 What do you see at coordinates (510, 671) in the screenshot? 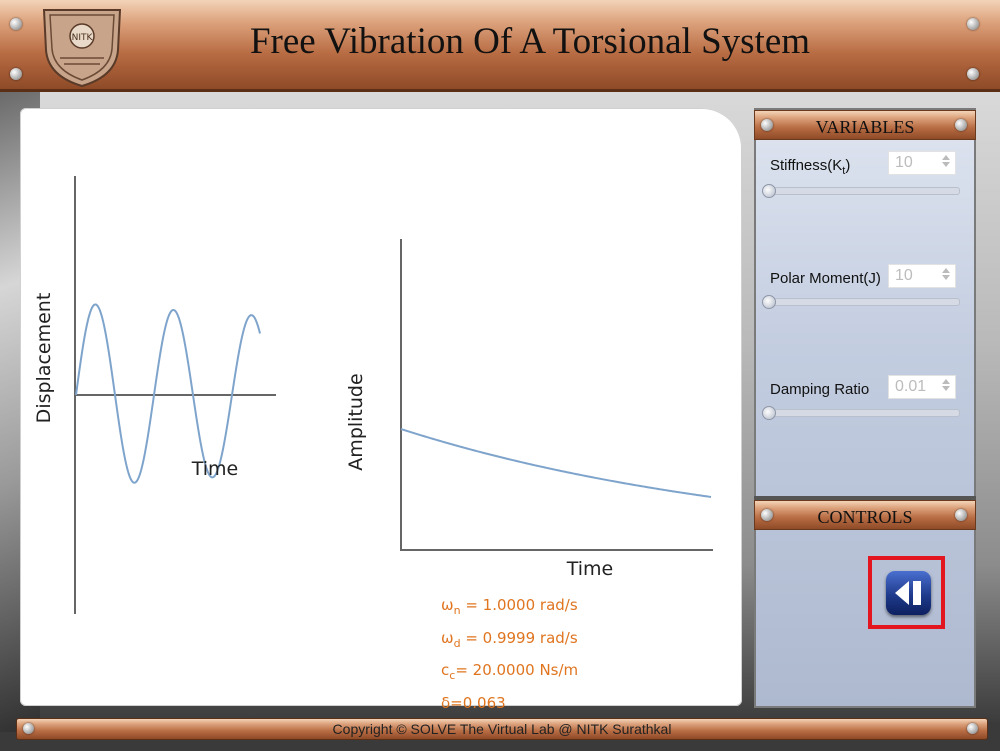
I see `critical-damping-readout: cc= 20.0000 Ns/m` at bounding box center [510, 671].